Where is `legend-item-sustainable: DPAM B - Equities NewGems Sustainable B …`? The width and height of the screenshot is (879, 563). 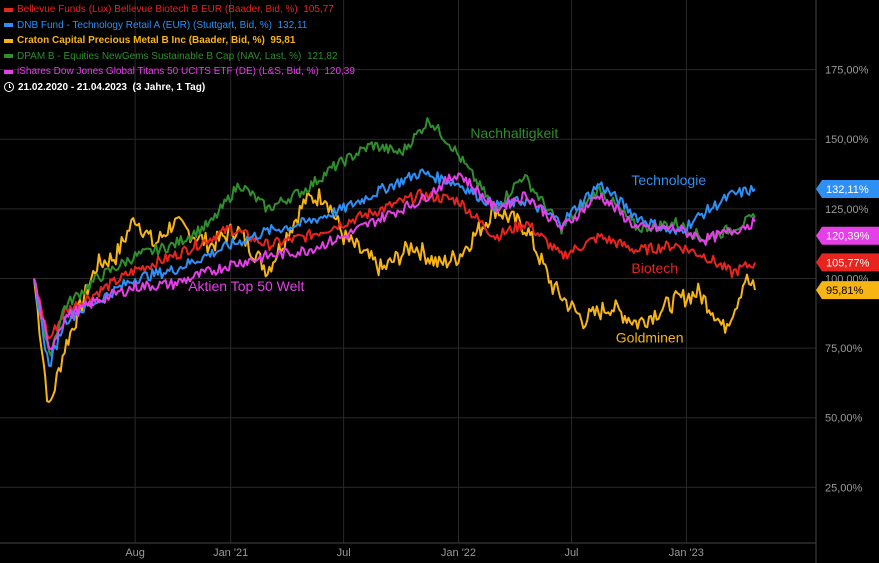 legend-item-sustainable: DPAM B - Equities NewGems Sustainable B … is located at coordinates (179, 57).